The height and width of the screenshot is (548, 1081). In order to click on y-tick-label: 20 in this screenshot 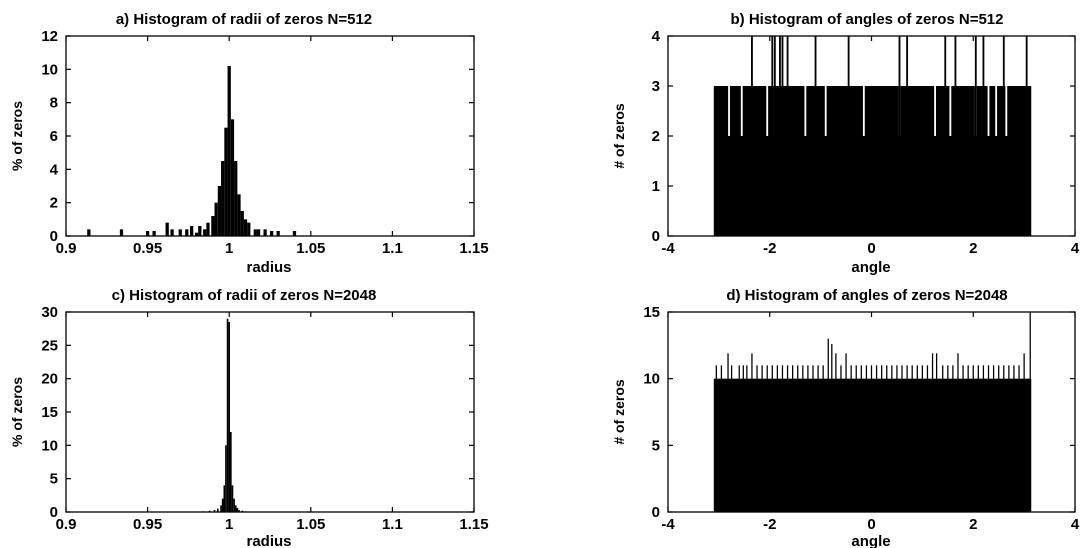, I will do `click(49, 379)`.